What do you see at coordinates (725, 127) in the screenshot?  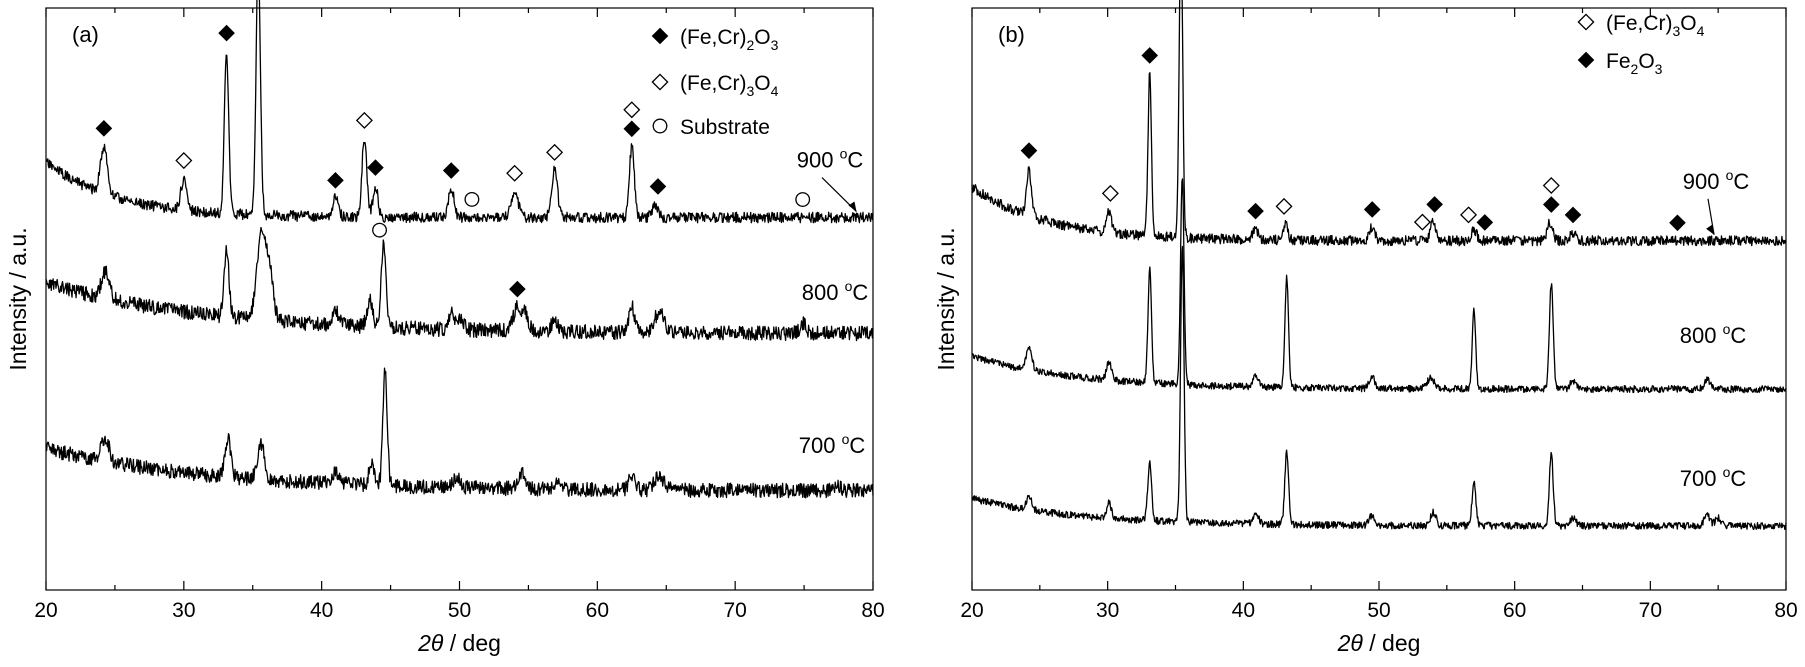 I see `legend-entry-label: Substrate` at bounding box center [725, 127].